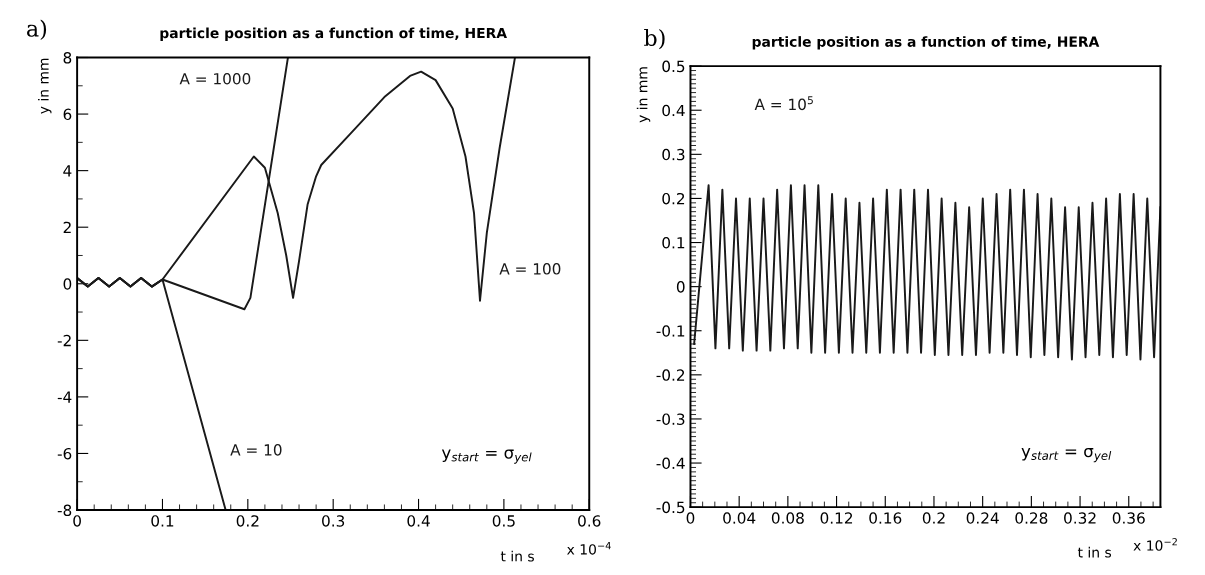  Describe the element at coordinates (787, 518) in the screenshot. I see `x-tick-label: 0.08` at that location.